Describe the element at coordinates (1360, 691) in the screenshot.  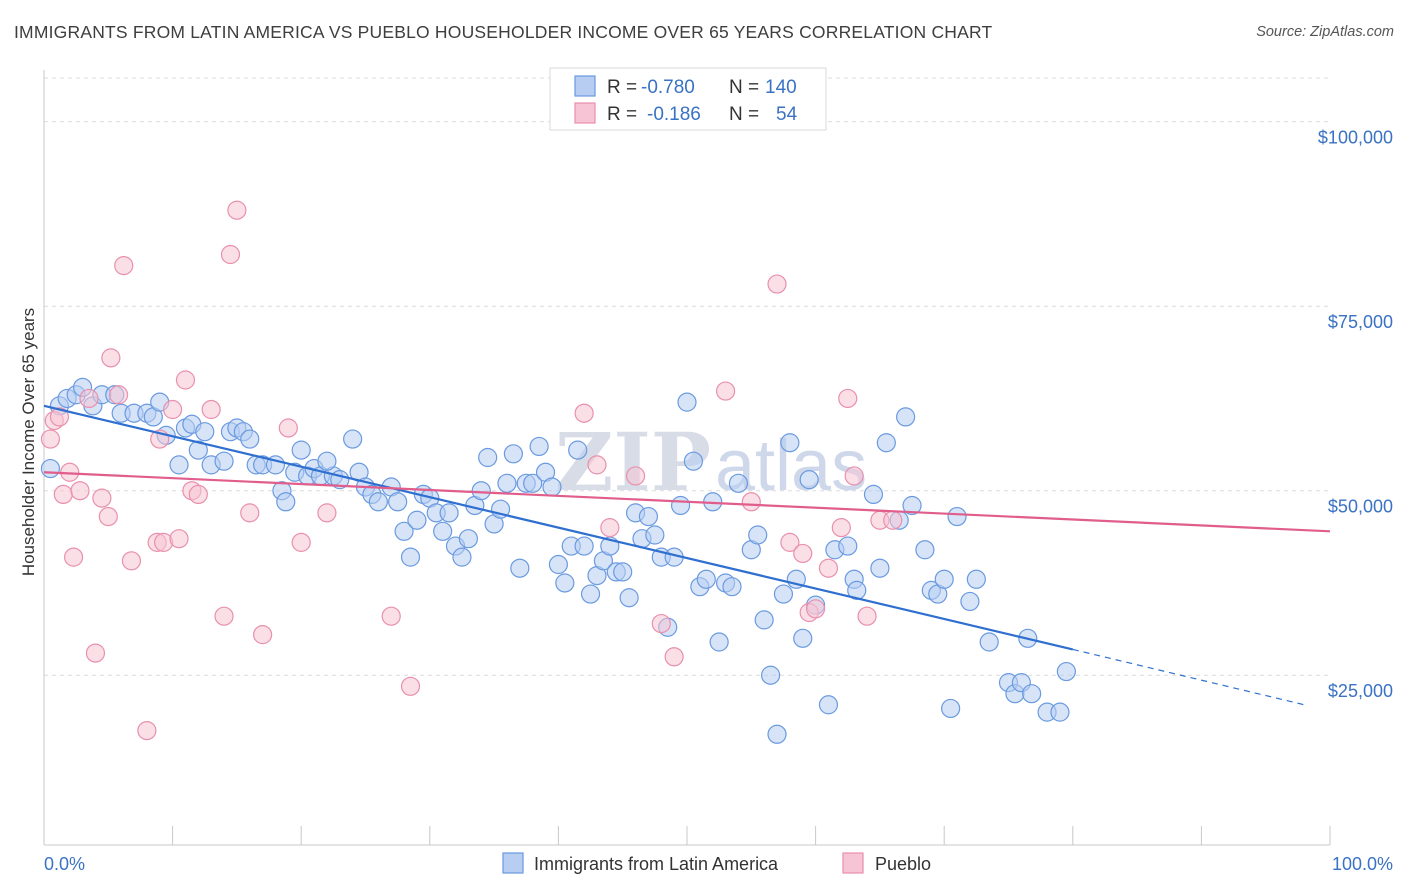
I see `y-tick-label: $25,000` at that location.